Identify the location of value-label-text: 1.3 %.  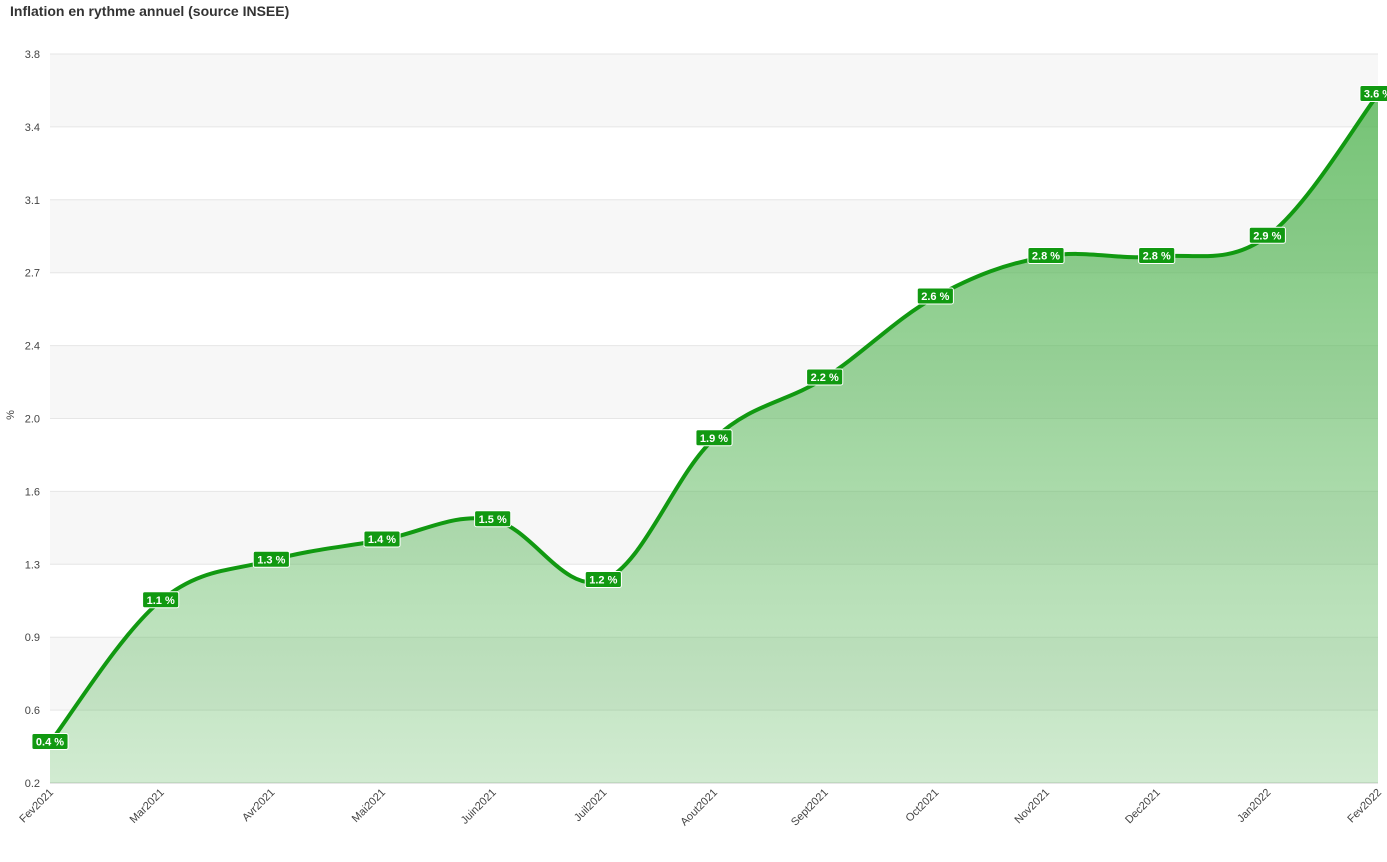
(271, 560).